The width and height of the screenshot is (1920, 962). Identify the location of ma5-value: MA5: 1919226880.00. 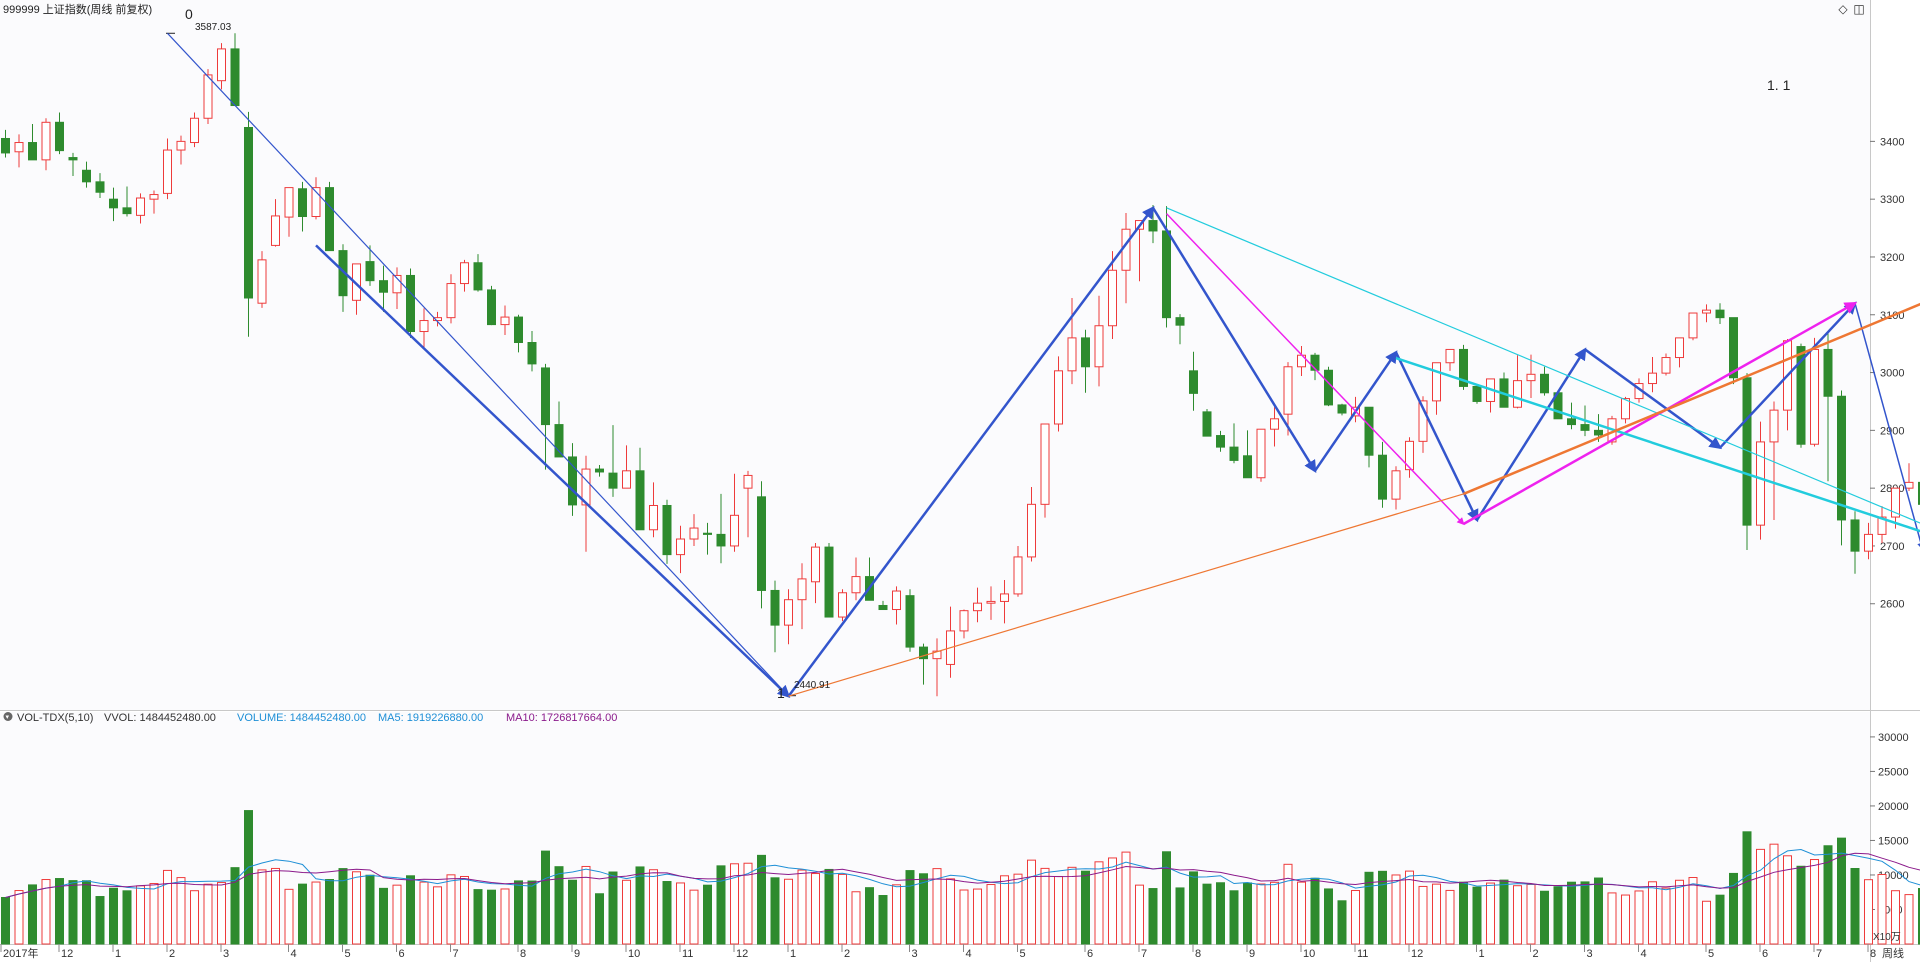
(430, 718).